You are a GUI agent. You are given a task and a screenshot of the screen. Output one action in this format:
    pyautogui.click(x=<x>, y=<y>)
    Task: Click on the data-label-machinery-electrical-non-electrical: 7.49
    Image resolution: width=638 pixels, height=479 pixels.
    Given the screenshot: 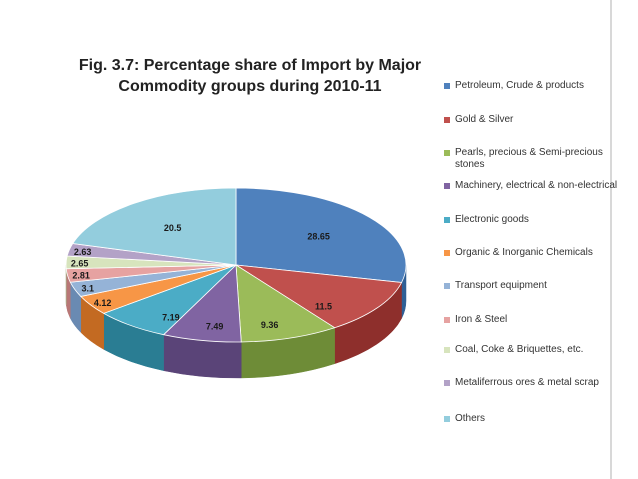 What is the action you would take?
    pyautogui.click(x=215, y=327)
    